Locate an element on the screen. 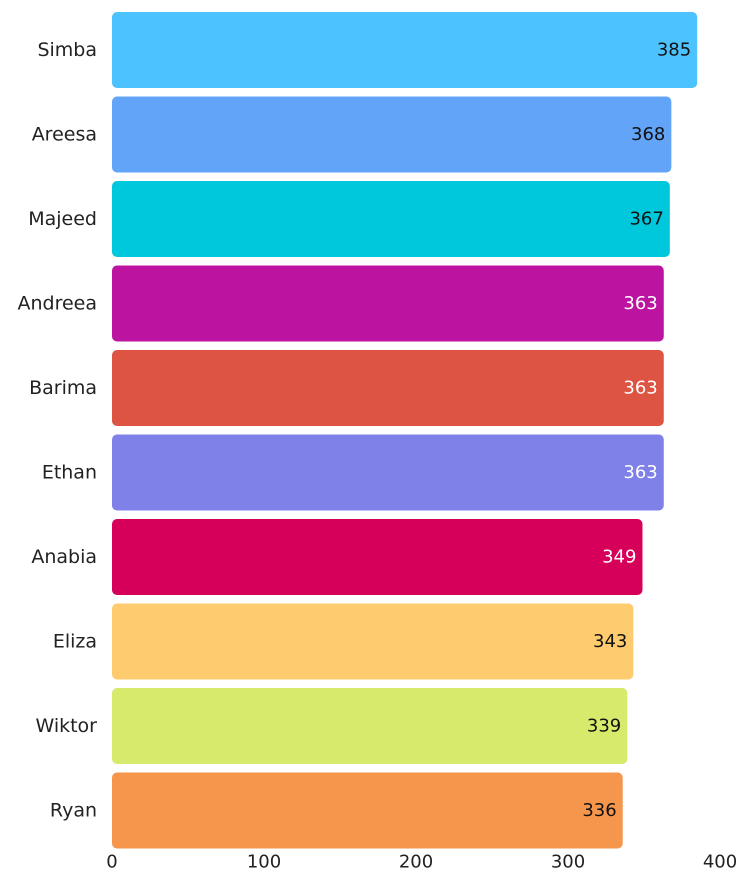 This screenshot has width=744, height=876. bar-ryan is located at coordinates (367, 810).